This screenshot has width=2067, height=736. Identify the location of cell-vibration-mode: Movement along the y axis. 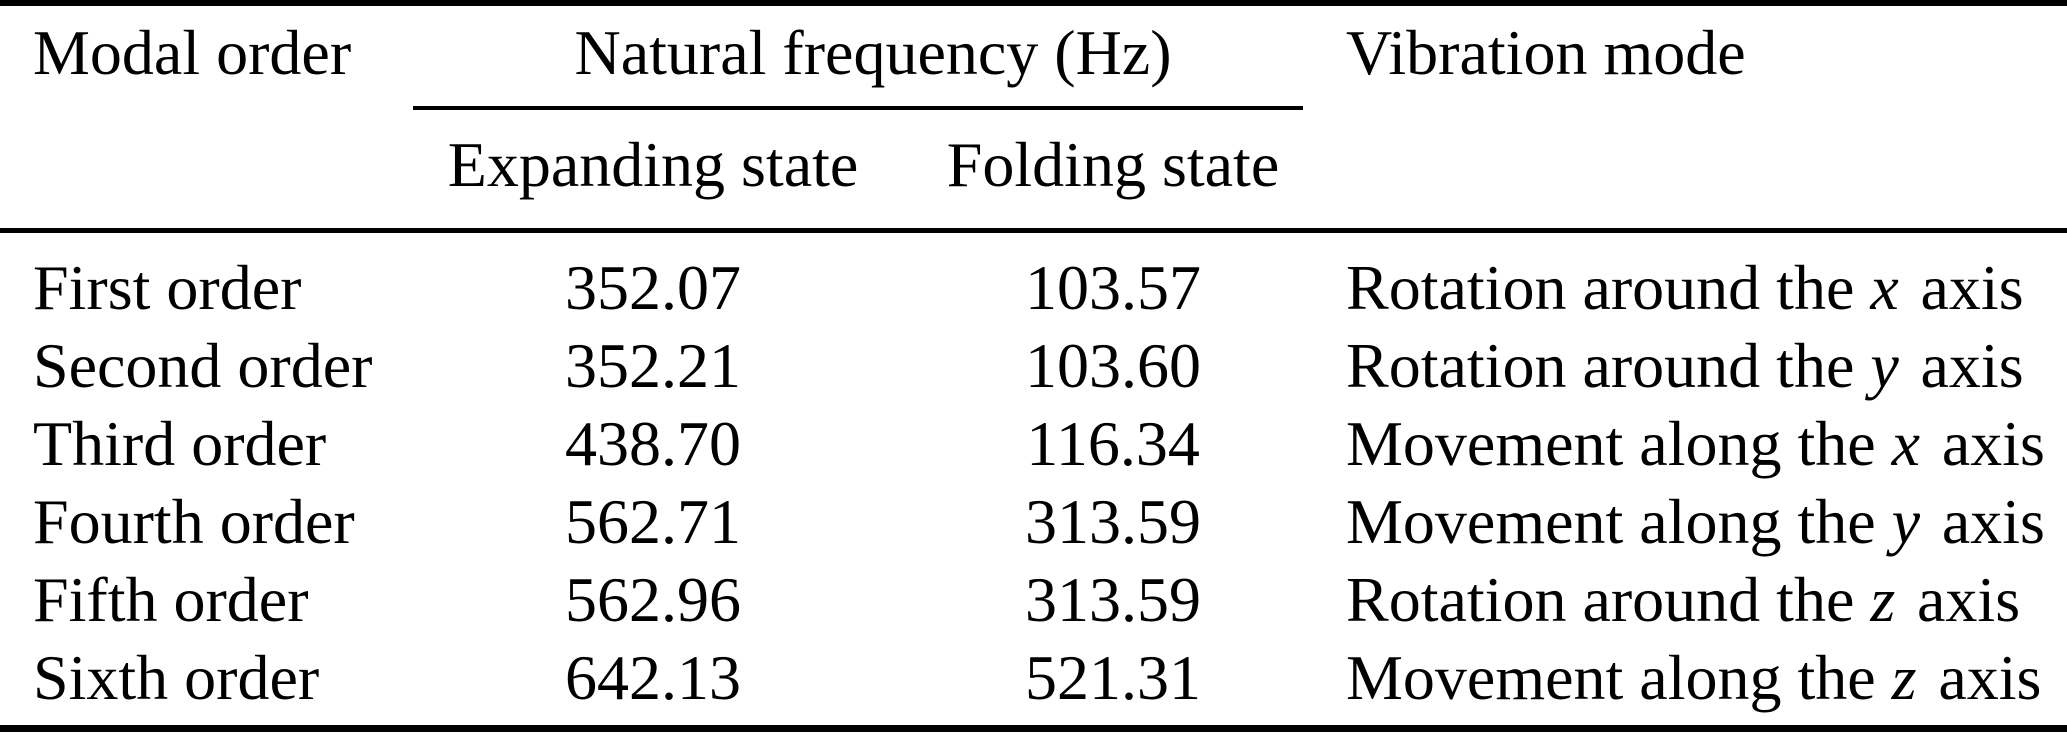
(1700, 523).